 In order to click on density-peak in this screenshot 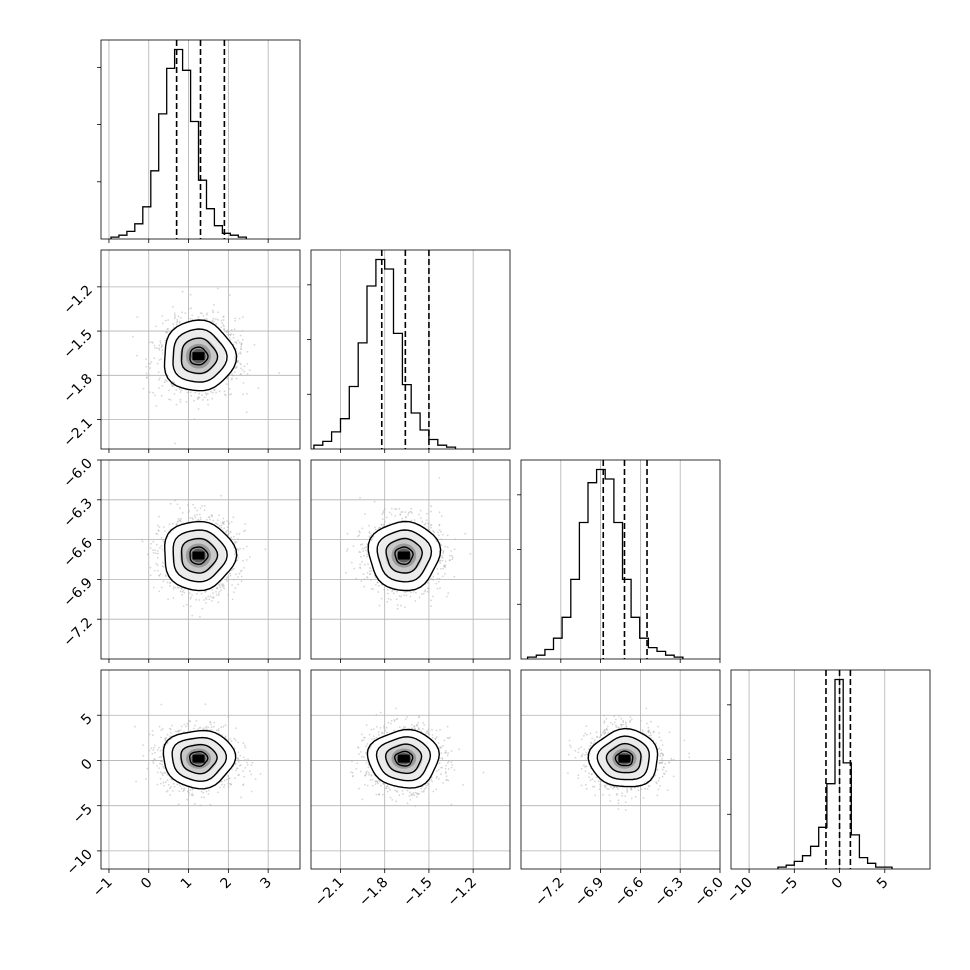, I will do `click(198, 555)`.